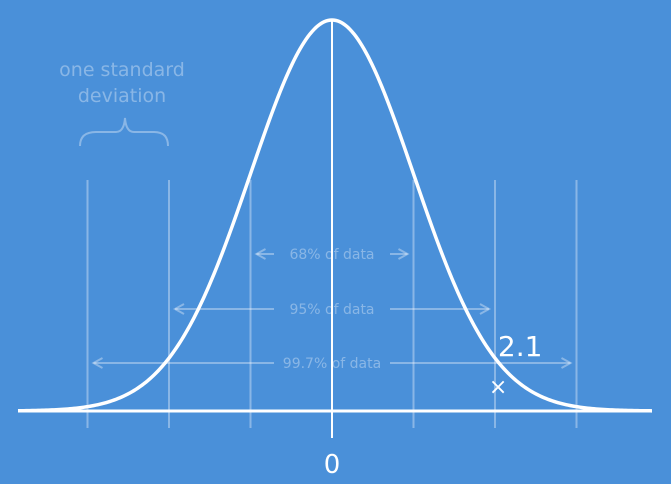  What do you see at coordinates (520, 346) in the screenshot?
I see `point-value-label: 2.1` at bounding box center [520, 346].